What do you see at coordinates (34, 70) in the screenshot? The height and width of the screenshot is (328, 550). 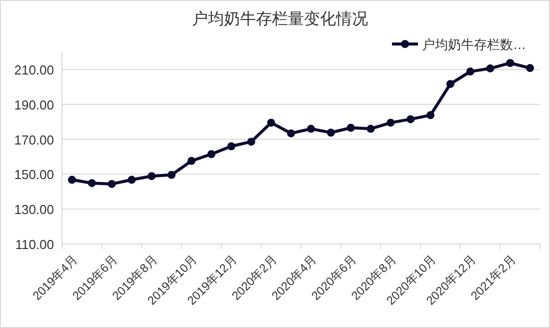 I see `y-tick-label: 210.00` at bounding box center [34, 70].